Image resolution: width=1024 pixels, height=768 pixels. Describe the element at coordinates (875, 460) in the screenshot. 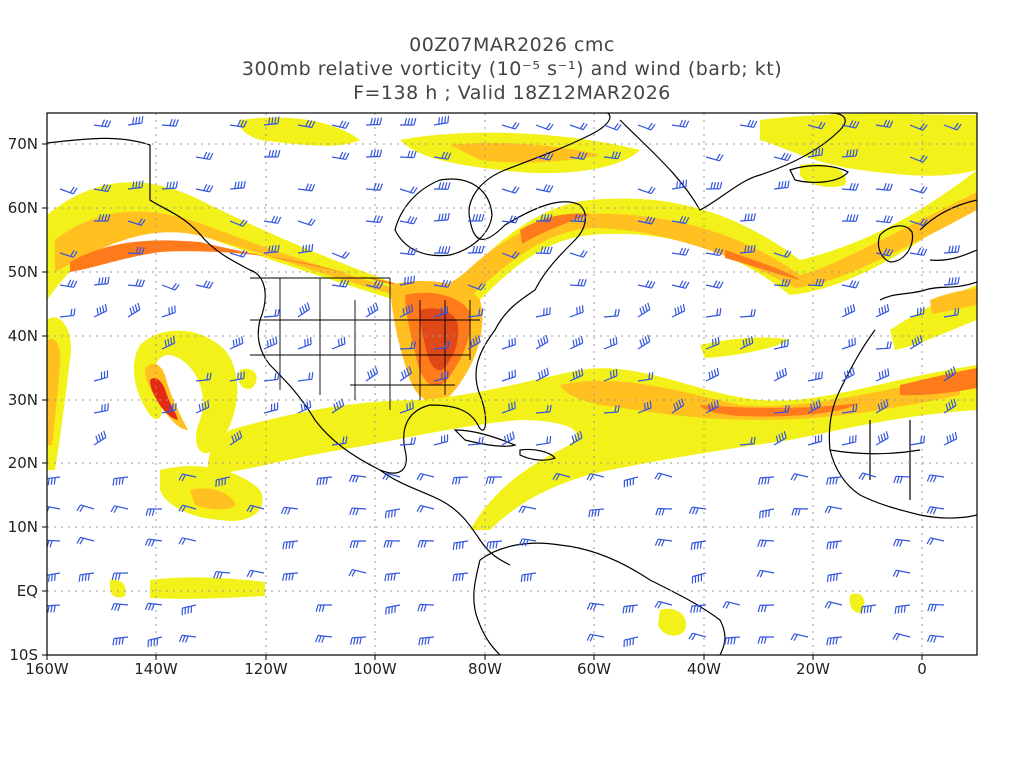

I see `africa-border` at that location.